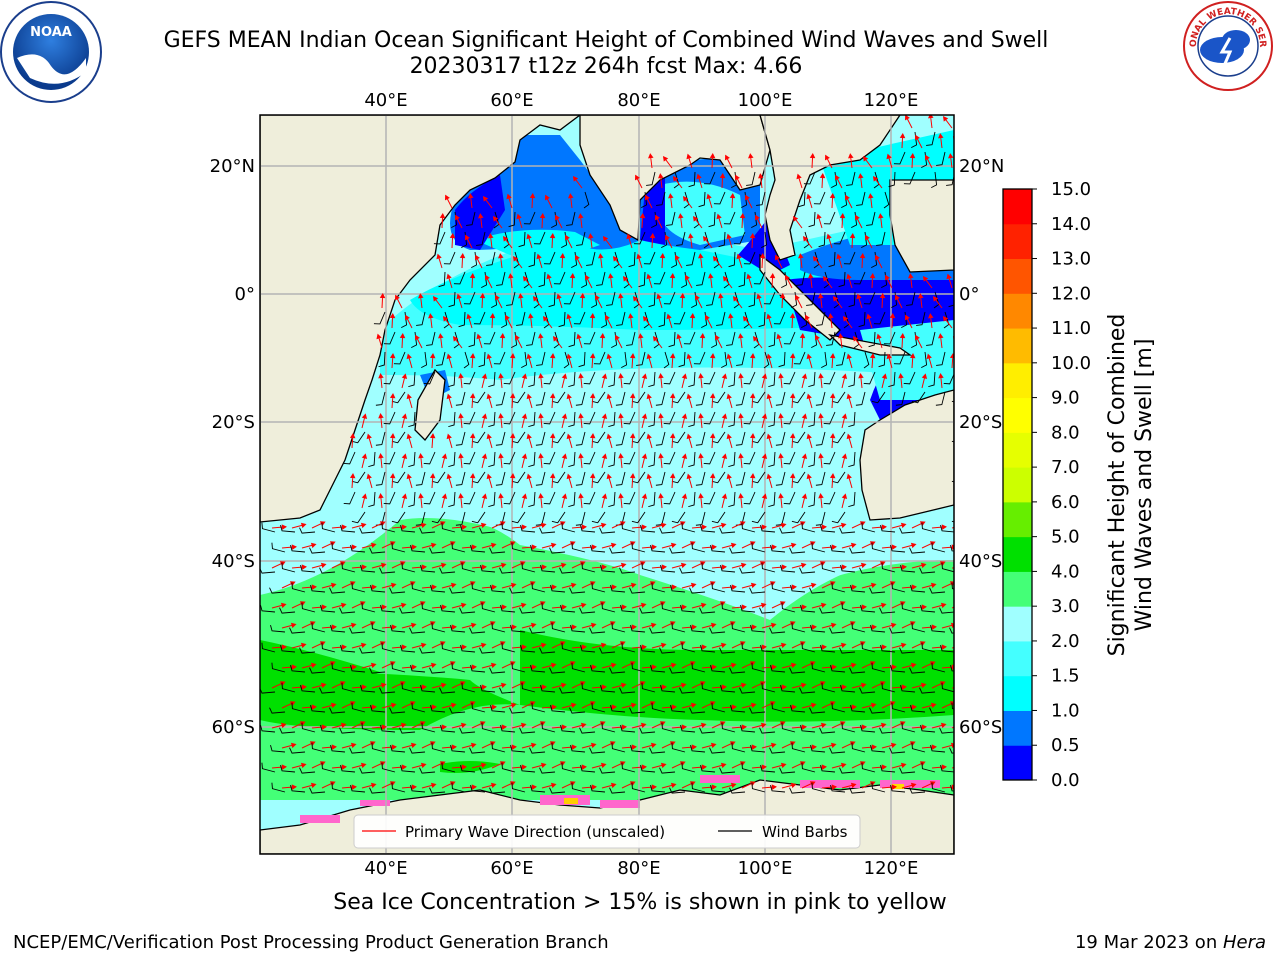  Describe the element at coordinates (233, 561) in the screenshot. I see `lat-label: 40°S` at that location.